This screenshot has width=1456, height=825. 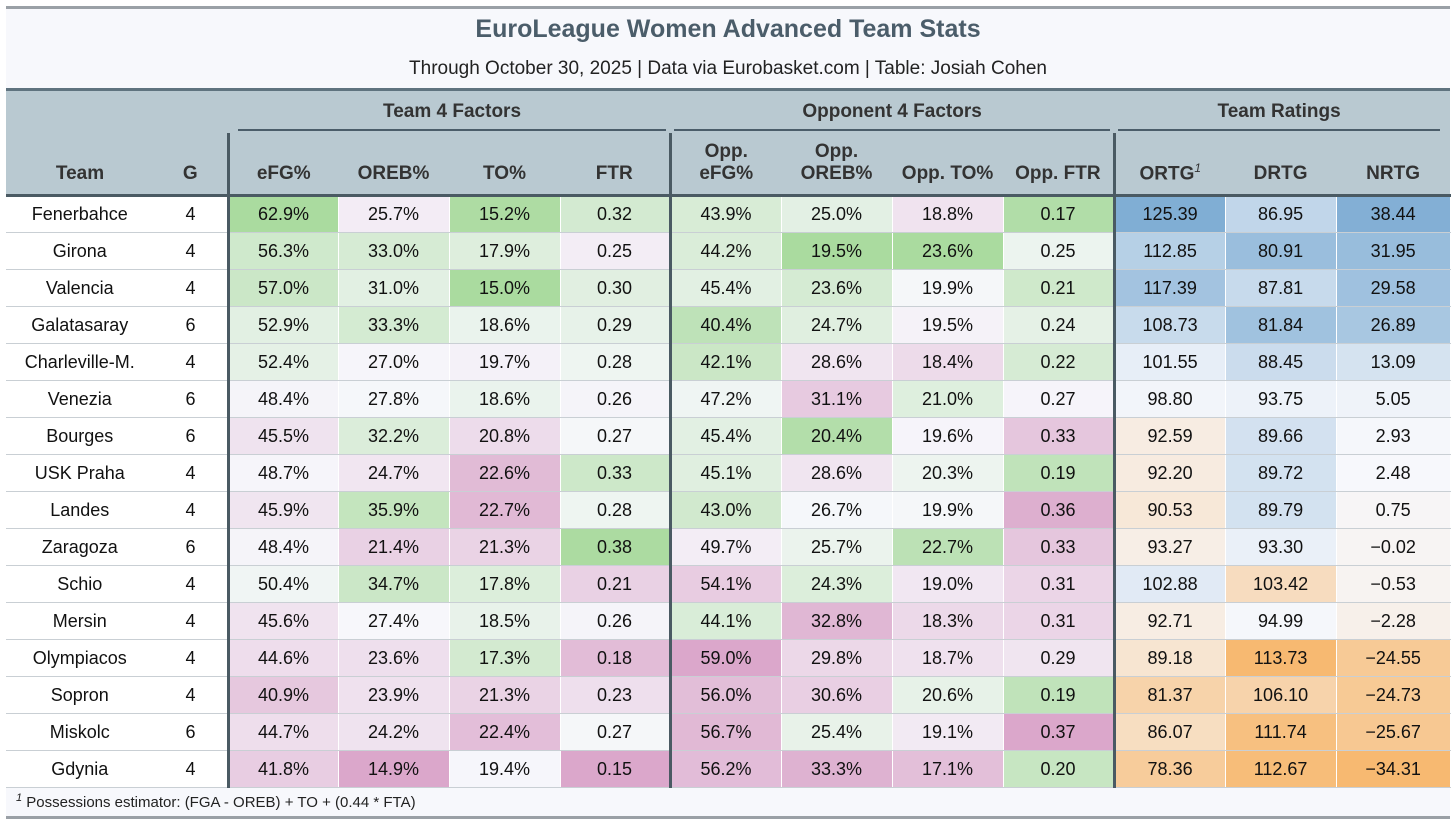 I want to click on col-header-to: TO%, so click(x=504, y=164).